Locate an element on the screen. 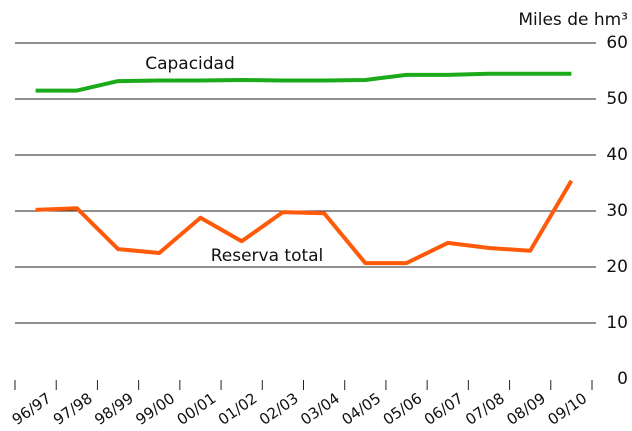  x-tick-label: 09/10 is located at coordinates (568, 409).